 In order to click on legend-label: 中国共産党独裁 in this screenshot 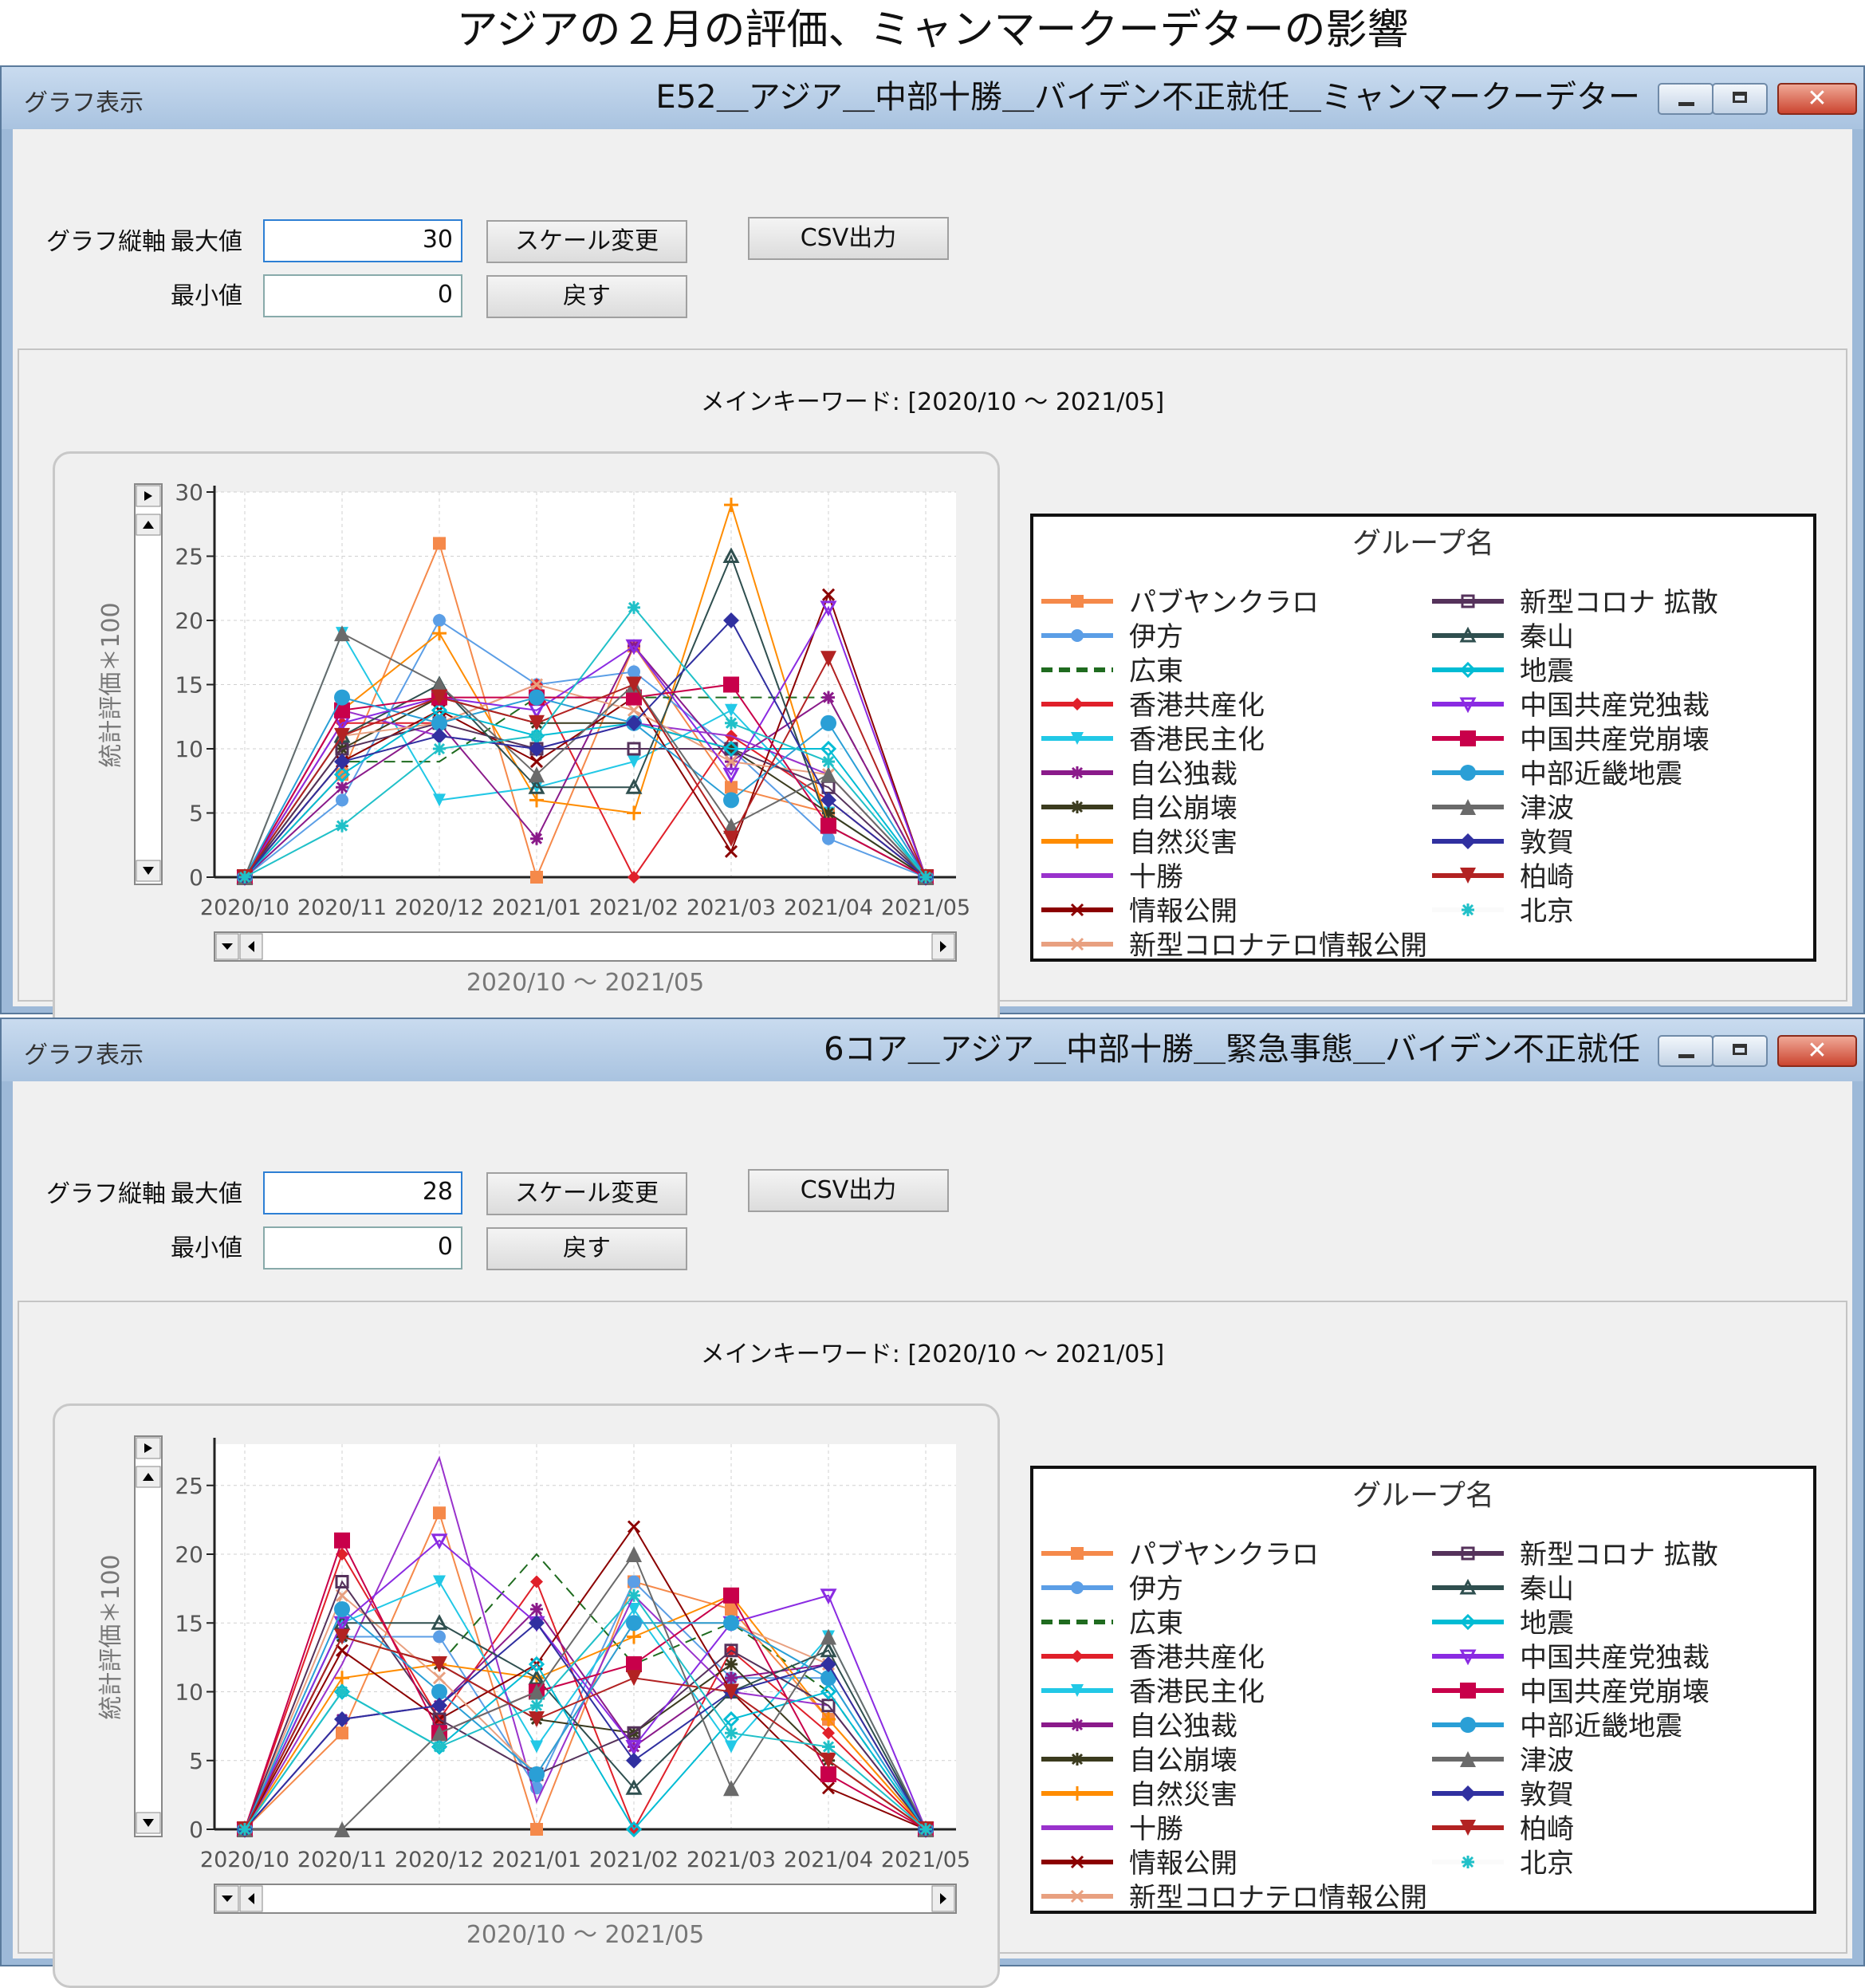, I will do `click(1615, 1658)`.